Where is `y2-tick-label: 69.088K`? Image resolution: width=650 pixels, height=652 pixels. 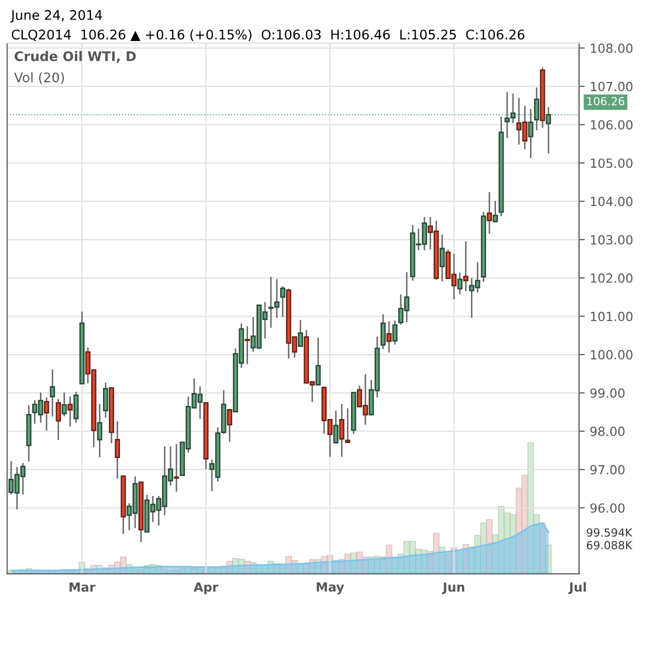
y2-tick-label: 69.088K is located at coordinates (609, 545).